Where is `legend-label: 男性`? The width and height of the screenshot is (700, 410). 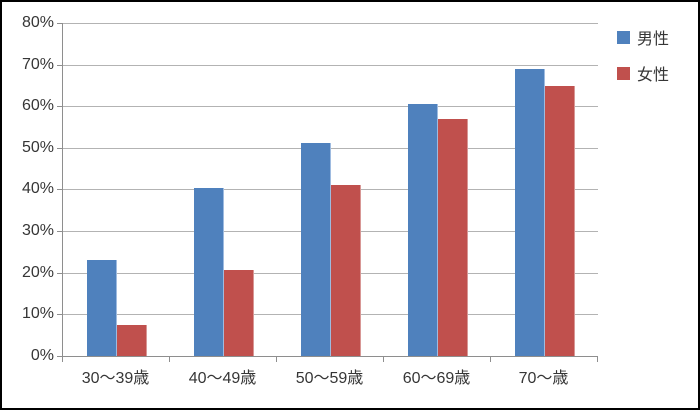 legend-label: 男性 is located at coordinates (653, 39).